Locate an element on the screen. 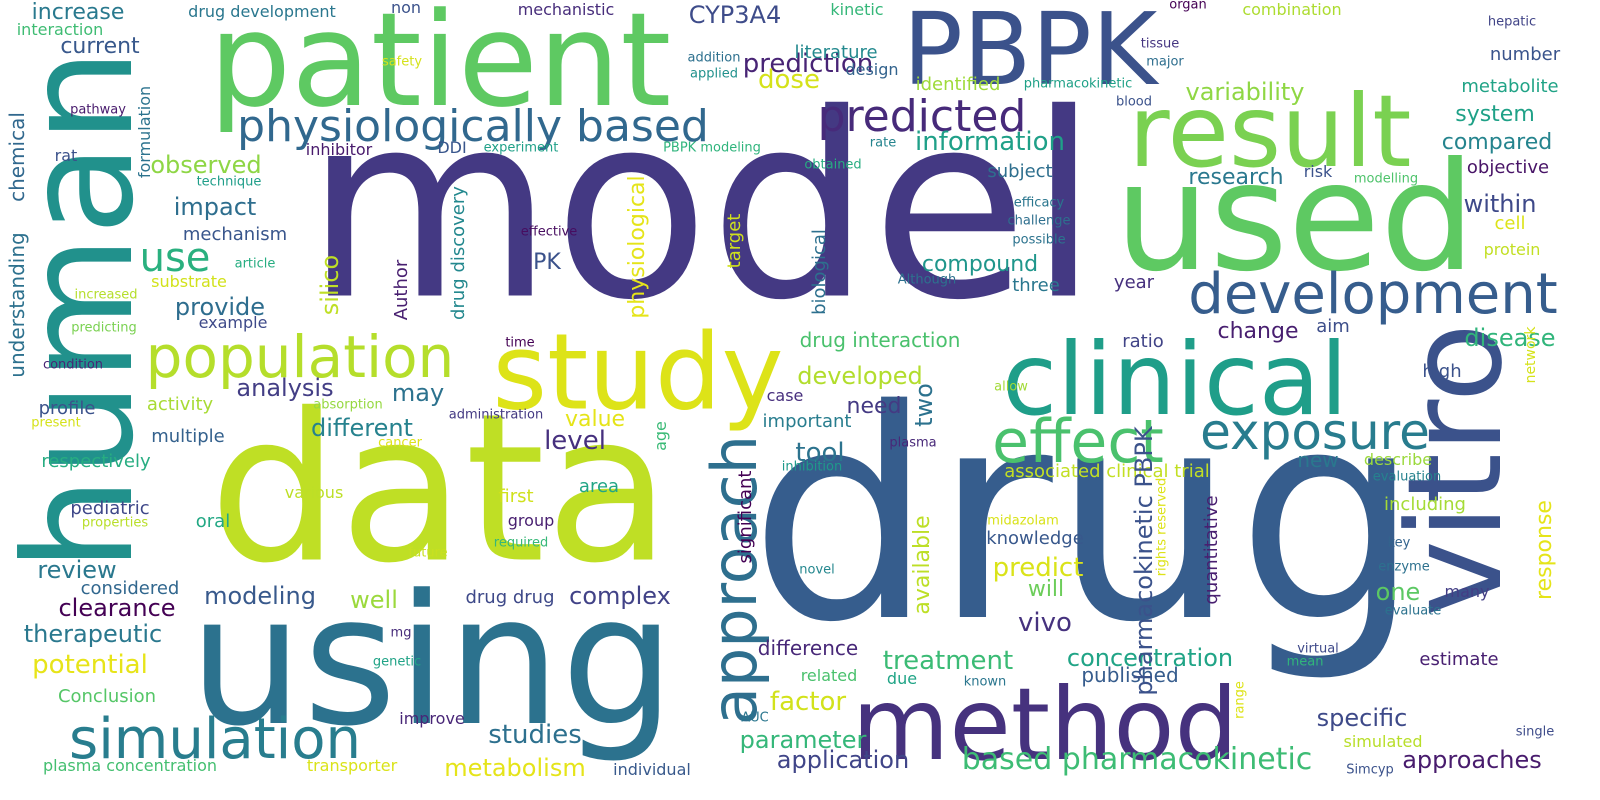 The image size is (1600, 800). word-two: two is located at coordinates (924, 405).